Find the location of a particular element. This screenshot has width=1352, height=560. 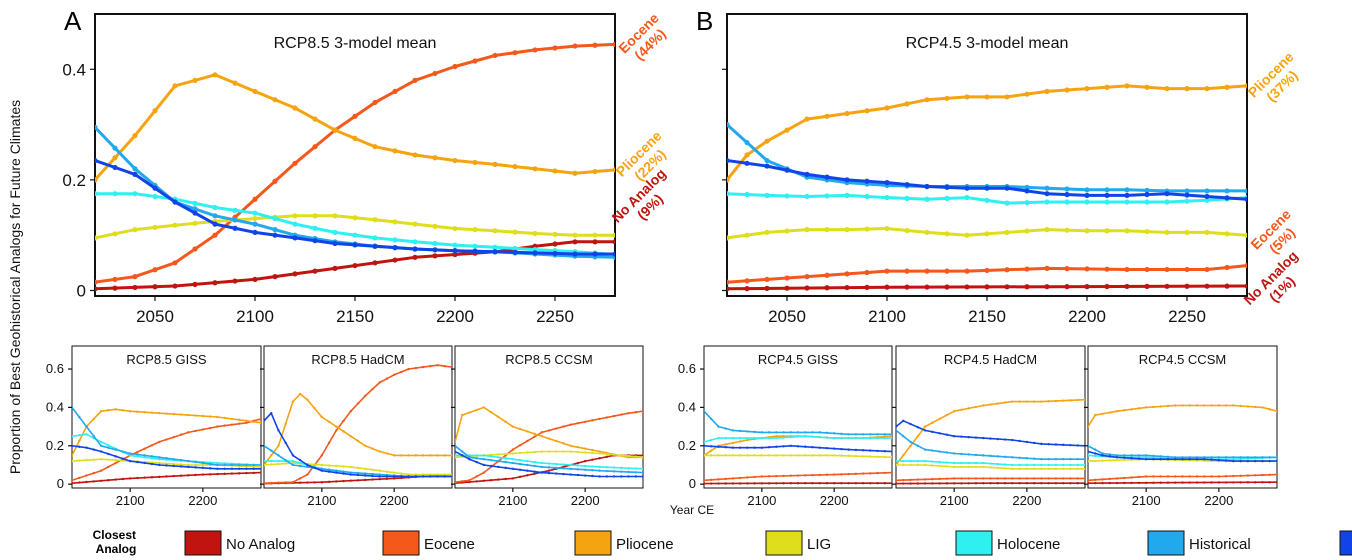

y-tick-label: 0.2 is located at coordinates (687, 445).